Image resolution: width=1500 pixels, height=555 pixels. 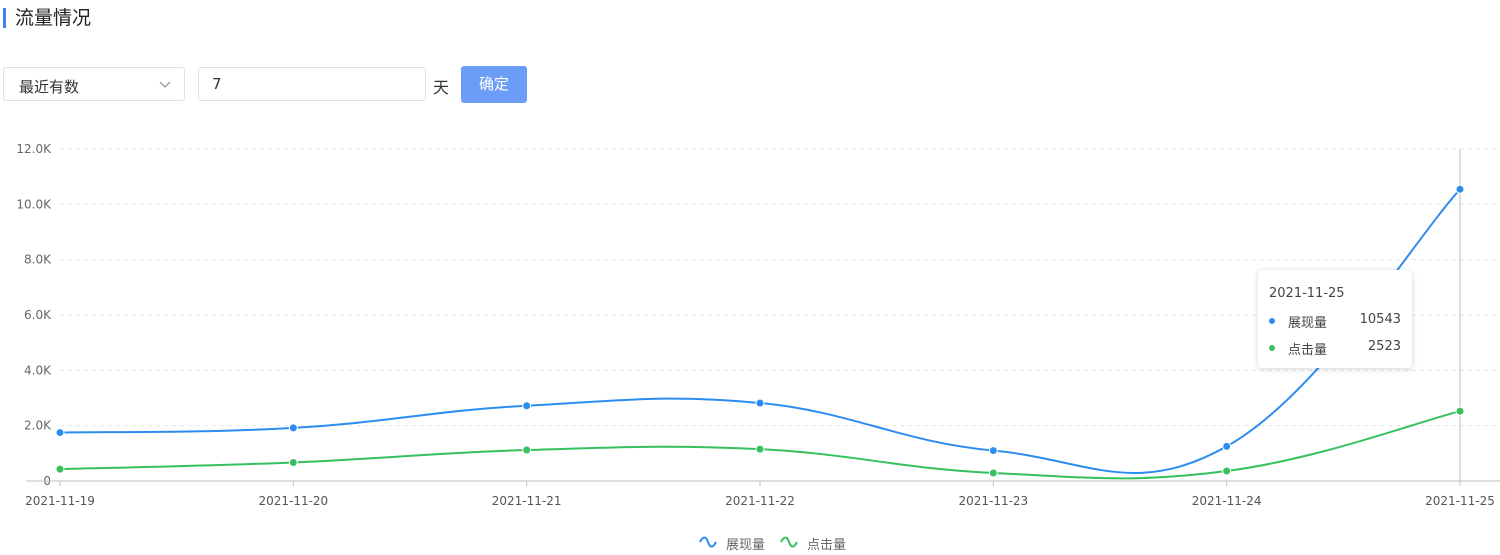 What do you see at coordinates (1308, 323) in the screenshot?
I see `tooltip-series-name: 展现量` at bounding box center [1308, 323].